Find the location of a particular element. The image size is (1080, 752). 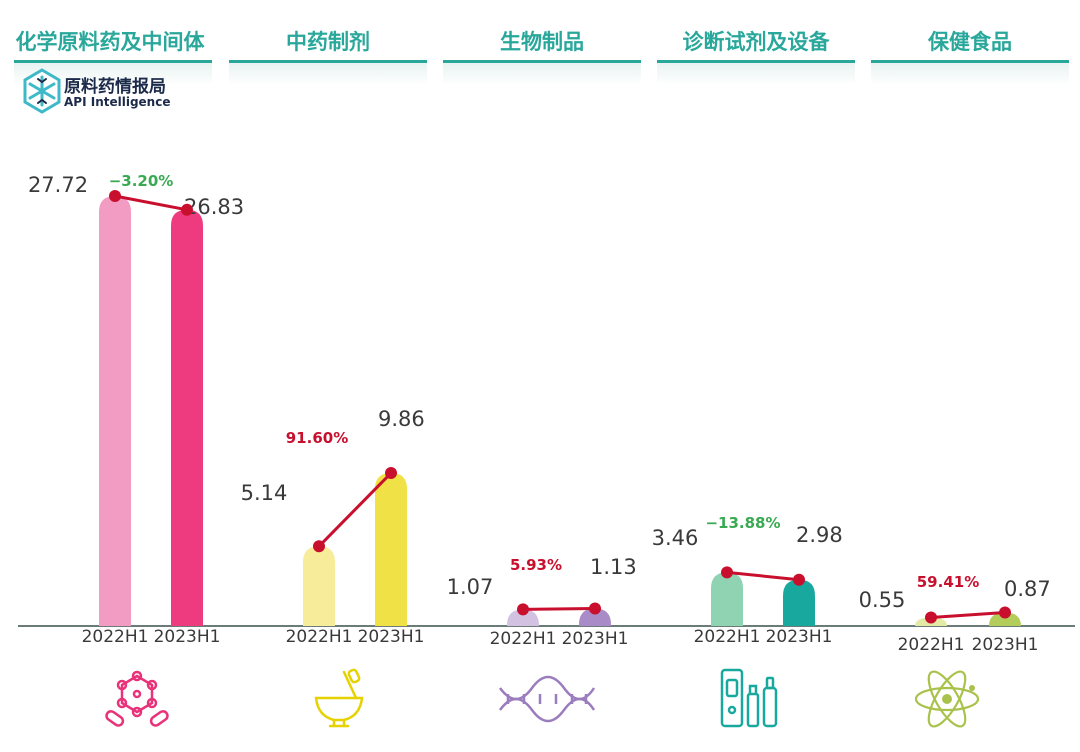

value-label-3-0: 3.46 is located at coordinates (675, 538).